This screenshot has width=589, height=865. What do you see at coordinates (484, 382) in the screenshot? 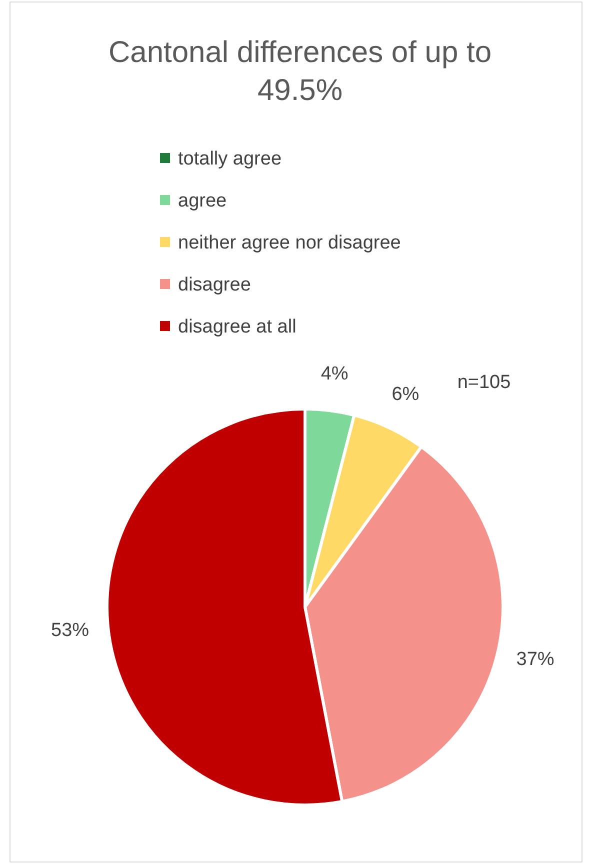
I see `text: n=105` at bounding box center [484, 382].